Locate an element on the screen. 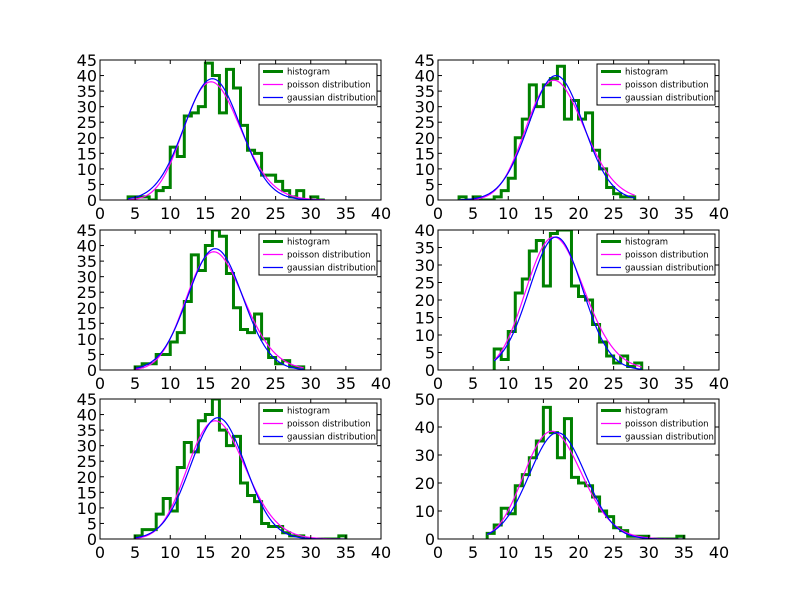 The width and height of the screenshot is (800, 600). y-tick-label: 50 is located at coordinates (425, 399).